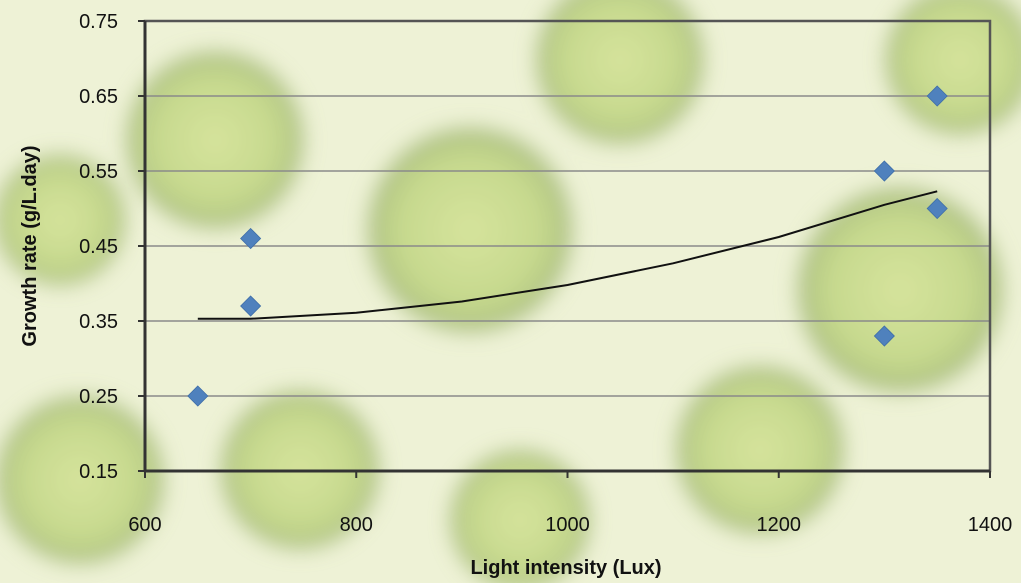  I want to click on y-tick-label: 0.45, so click(98, 247).